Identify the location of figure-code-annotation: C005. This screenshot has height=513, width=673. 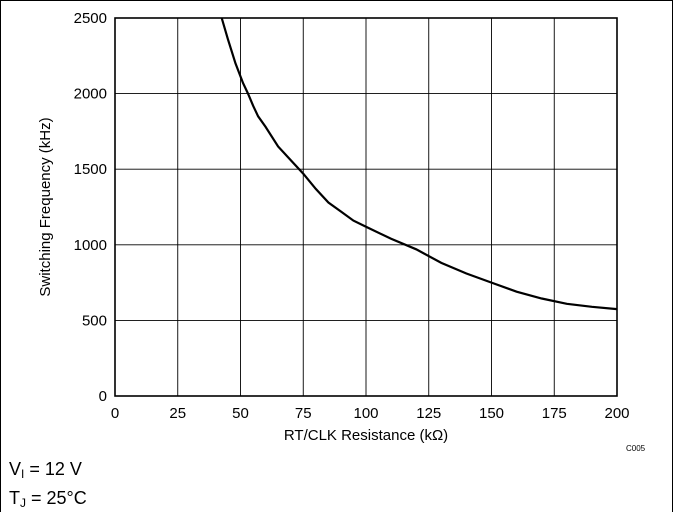
(636, 448).